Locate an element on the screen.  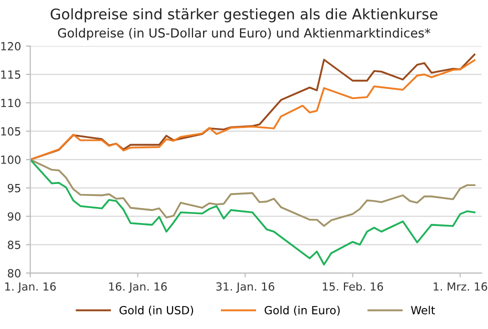
y-tick-label: 80 is located at coordinates (14, 273).